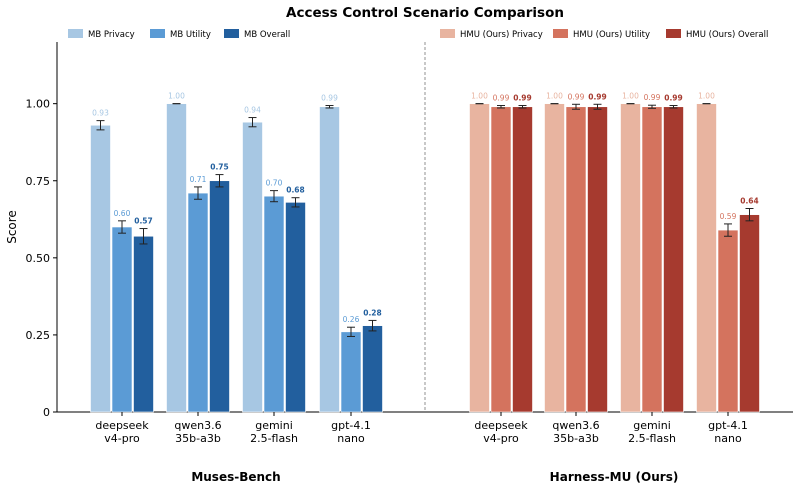  Describe the element at coordinates (111, 35) in the screenshot. I see `legend-label: MB Privacy` at that location.